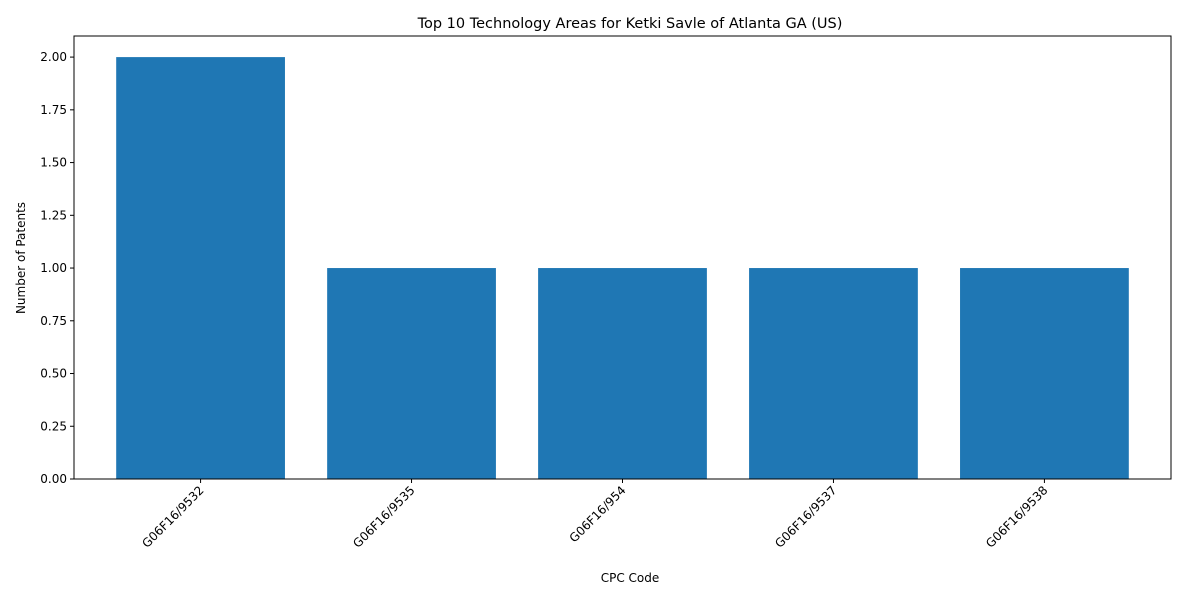 Image resolution: width=1200 pixels, height=600 pixels. Describe the element at coordinates (53, 374) in the screenshot. I see `y-tick-label: 0.50` at that location.